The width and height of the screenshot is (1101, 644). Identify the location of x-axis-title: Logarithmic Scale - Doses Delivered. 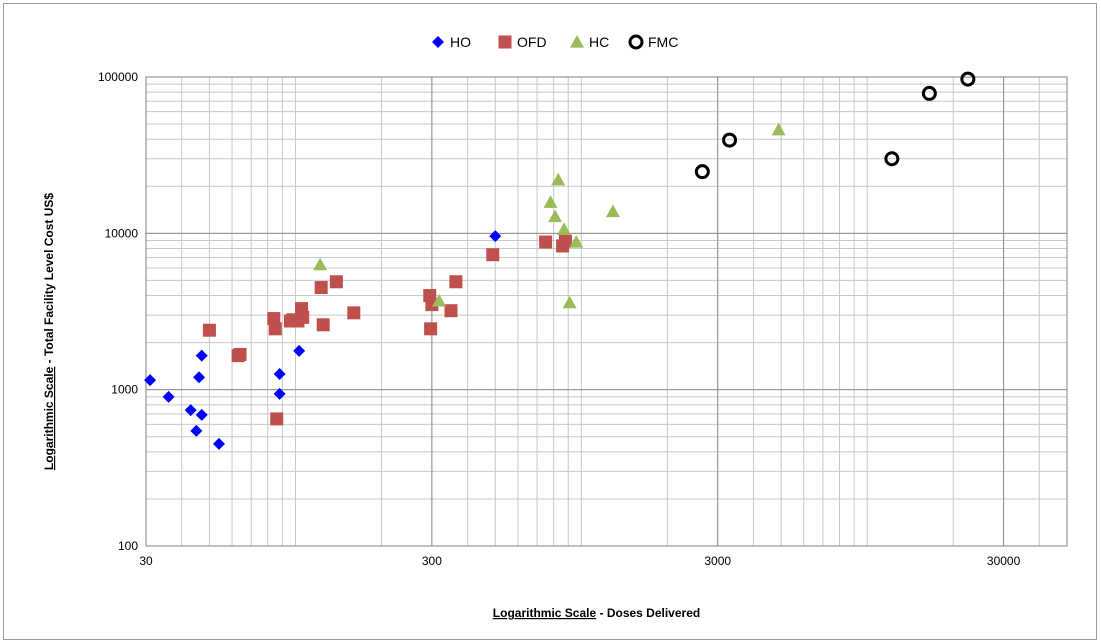
(596, 613).